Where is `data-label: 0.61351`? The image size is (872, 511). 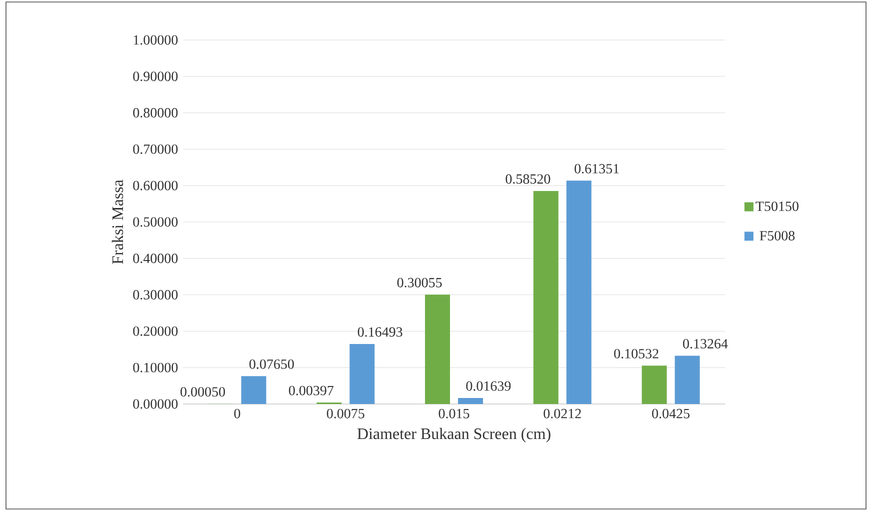
data-label: 0.61351 is located at coordinates (596, 169).